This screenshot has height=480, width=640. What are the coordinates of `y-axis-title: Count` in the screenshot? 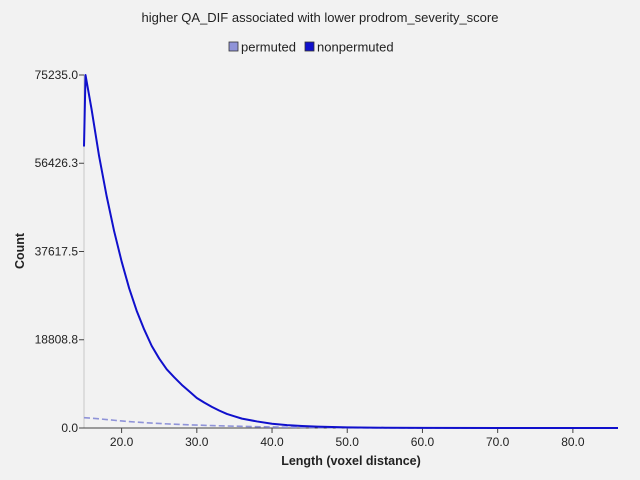 It's located at (20, 250).